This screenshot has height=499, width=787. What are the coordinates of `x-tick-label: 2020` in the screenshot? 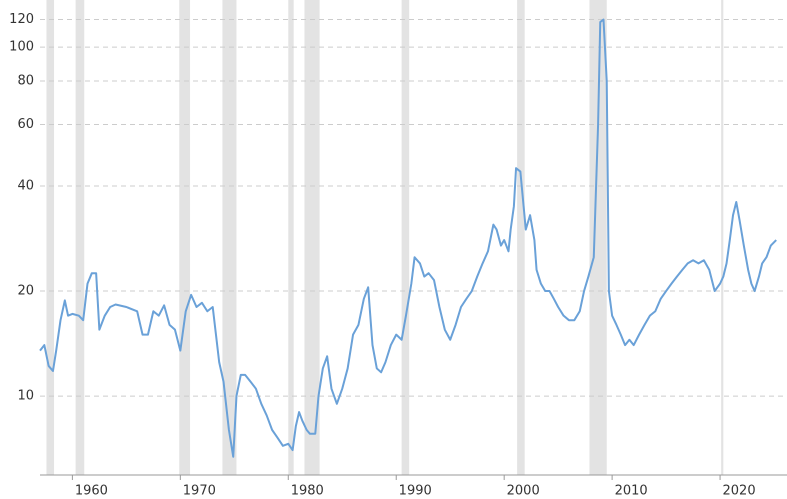 It's located at (739, 491).